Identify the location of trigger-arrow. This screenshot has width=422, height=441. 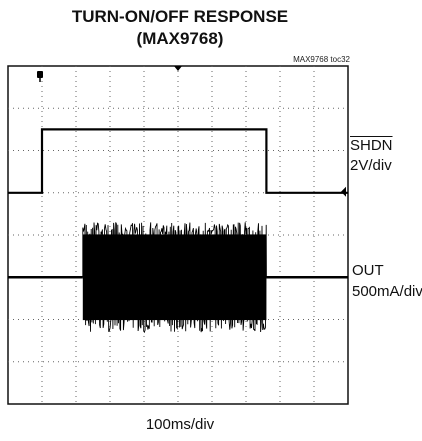
(178, 68).